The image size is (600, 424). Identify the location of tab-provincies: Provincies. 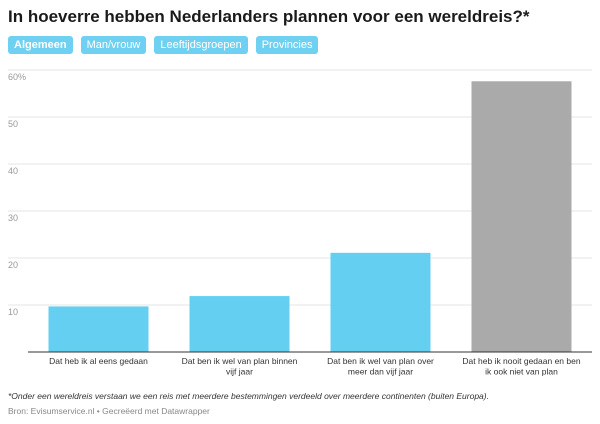
(287, 45).